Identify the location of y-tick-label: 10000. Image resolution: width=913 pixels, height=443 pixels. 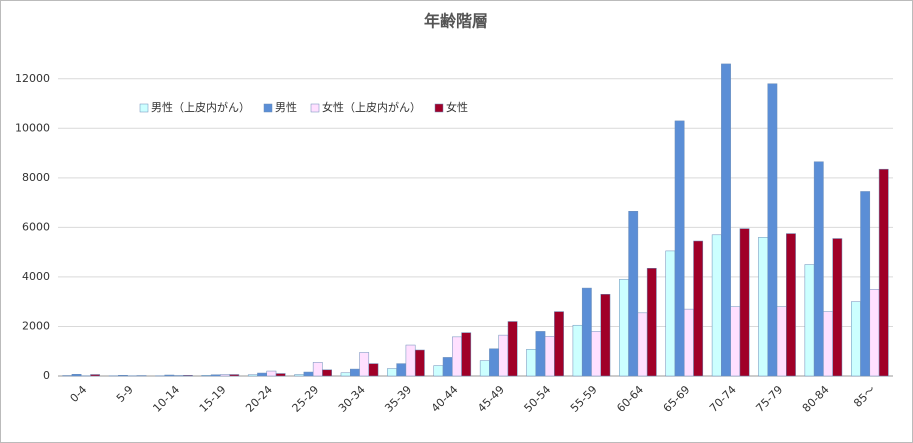
(32, 127).